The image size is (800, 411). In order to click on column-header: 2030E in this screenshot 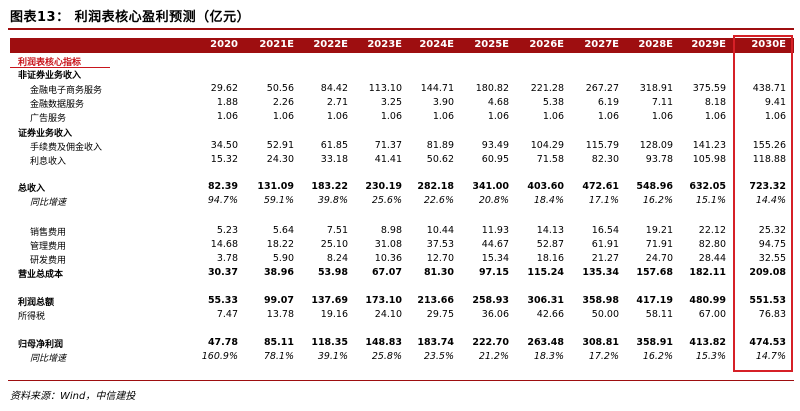, I will do `click(768, 44)`.